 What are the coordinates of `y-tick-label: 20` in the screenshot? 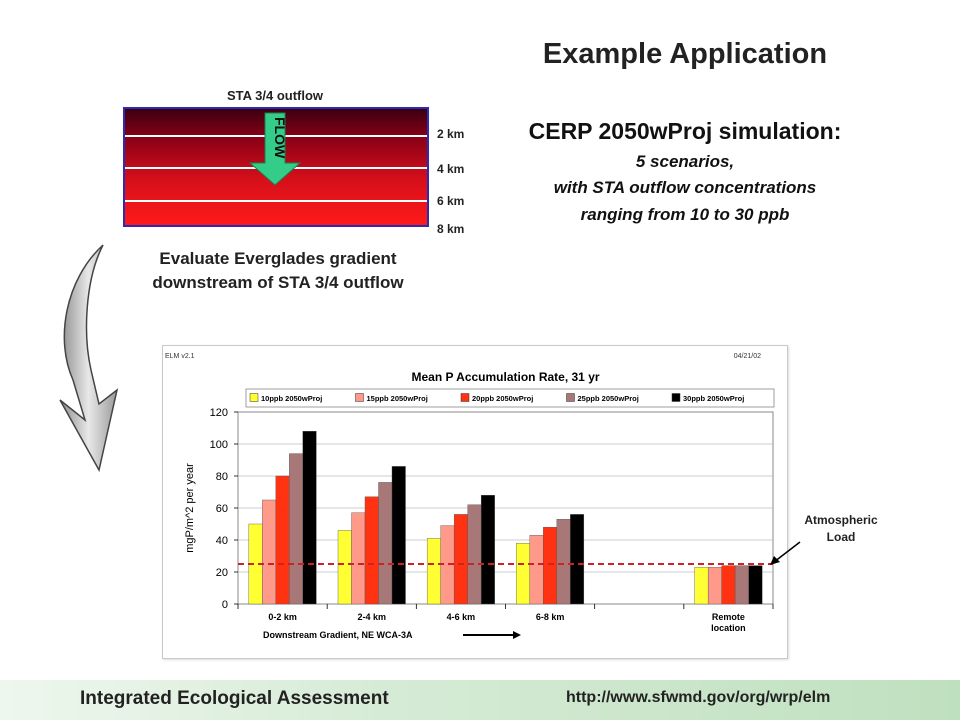 It's located at (222, 573).